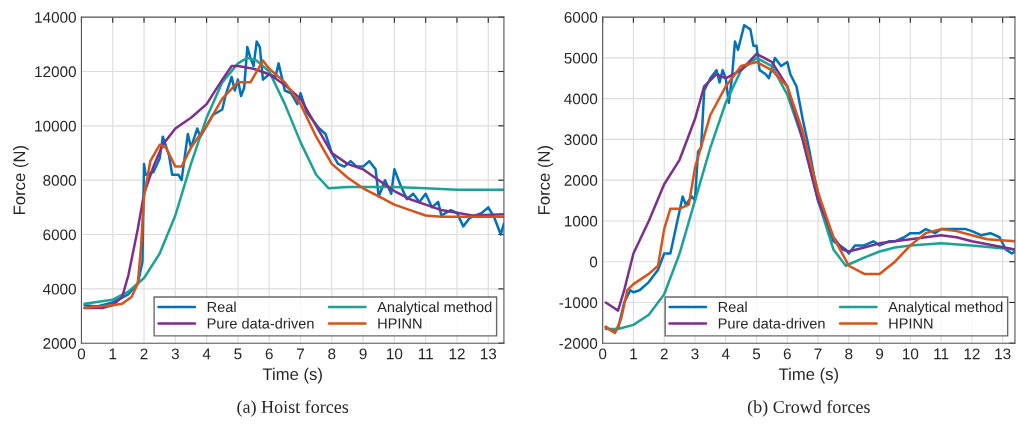 The width and height of the screenshot is (1018, 429). I want to click on y-tick-label: 14000, so click(55, 17).